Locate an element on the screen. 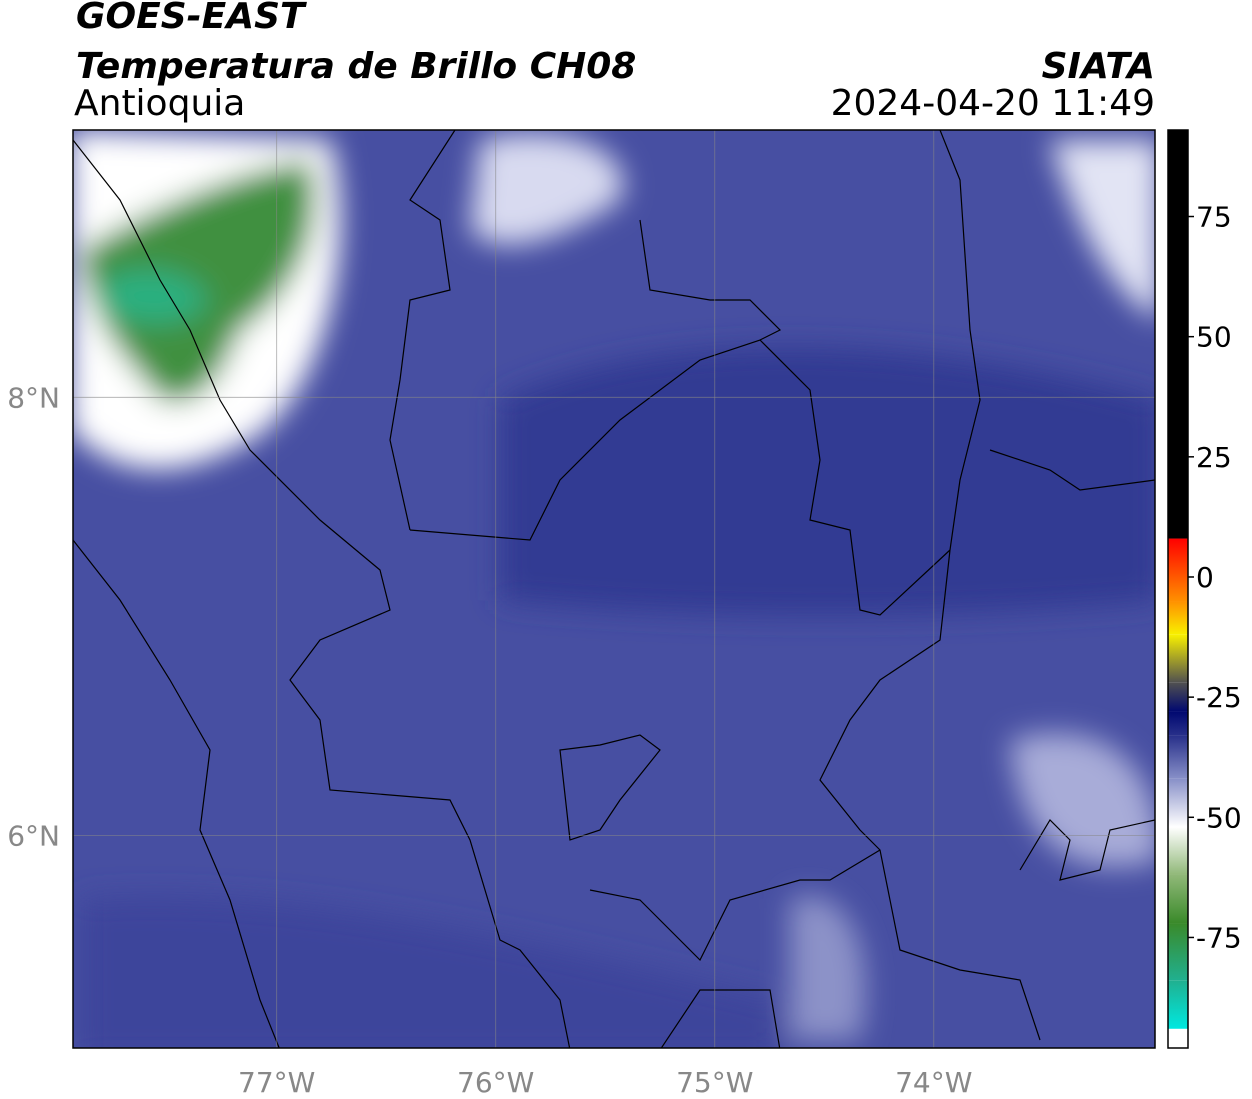 This screenshot has height=1099, width=1252. colorbar-tick-label: 50 is located at coordinates (1214, 337).